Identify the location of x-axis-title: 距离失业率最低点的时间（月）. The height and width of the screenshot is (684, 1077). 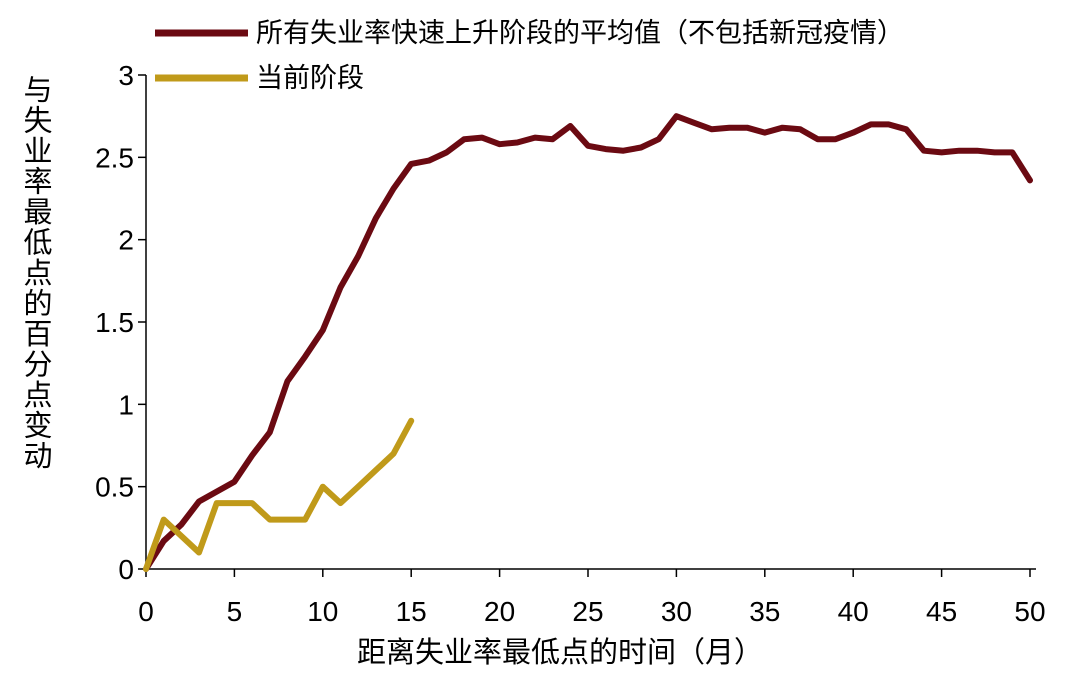
(560, 652).